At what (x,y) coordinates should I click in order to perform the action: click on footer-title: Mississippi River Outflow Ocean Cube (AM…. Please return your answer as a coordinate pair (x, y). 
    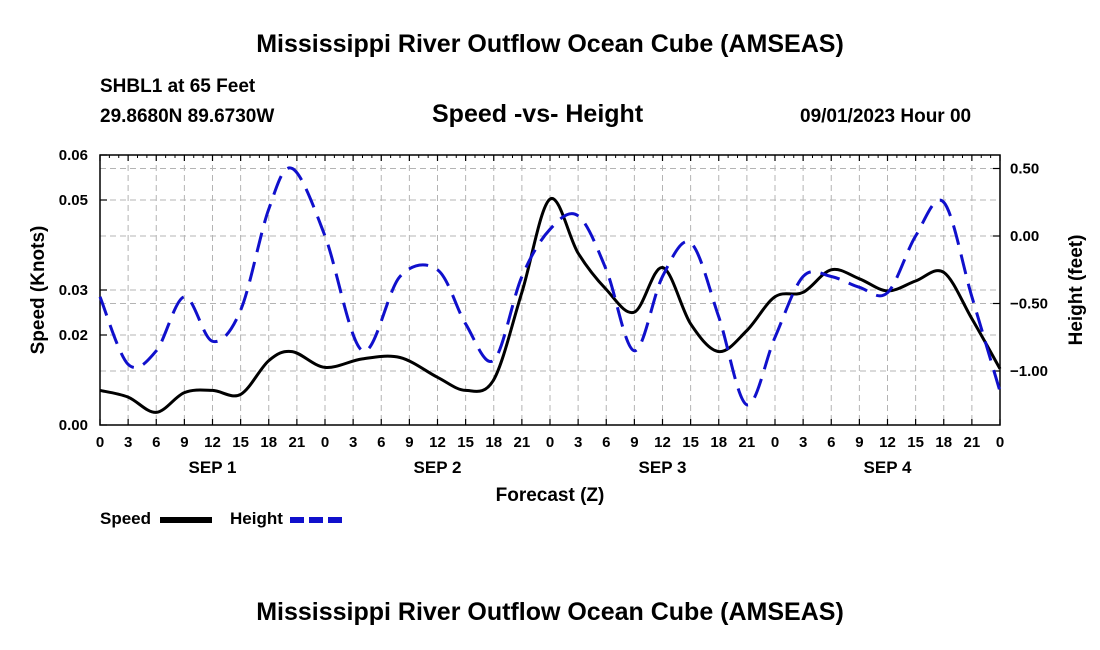
    Looking at the image, I should click on (550, 612).